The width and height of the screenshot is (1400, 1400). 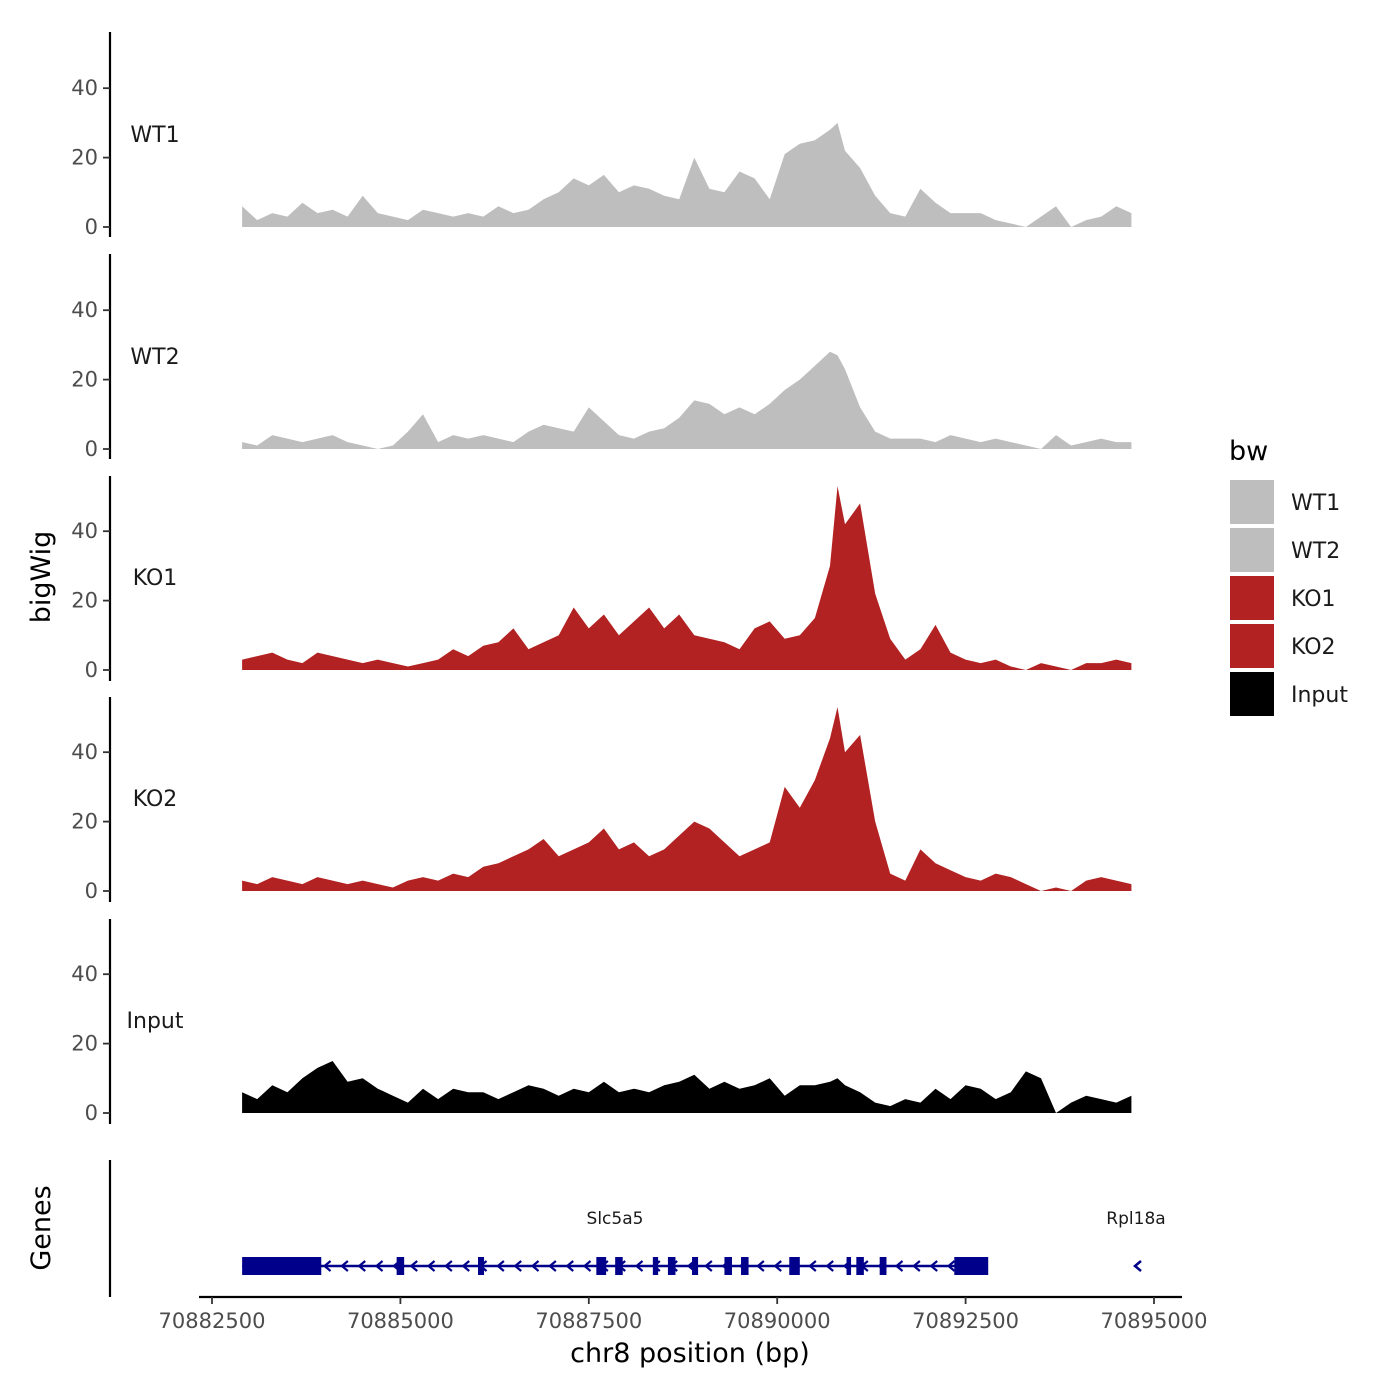 I want to click on track-input: 0 20 40 Input, so click(x=601, y=1022).